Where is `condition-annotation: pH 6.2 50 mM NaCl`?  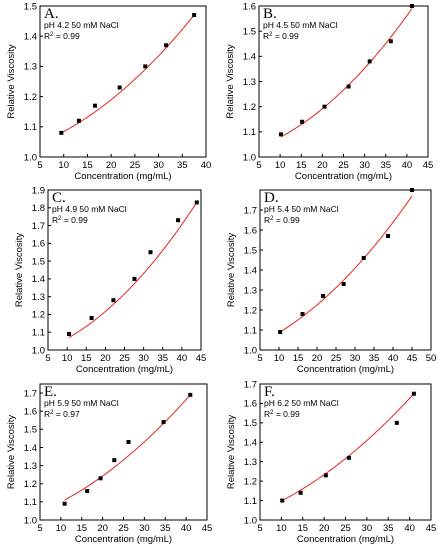
condition-annotation: pH 6.2 50 mM NaCl is located at coordinates (301, 403).